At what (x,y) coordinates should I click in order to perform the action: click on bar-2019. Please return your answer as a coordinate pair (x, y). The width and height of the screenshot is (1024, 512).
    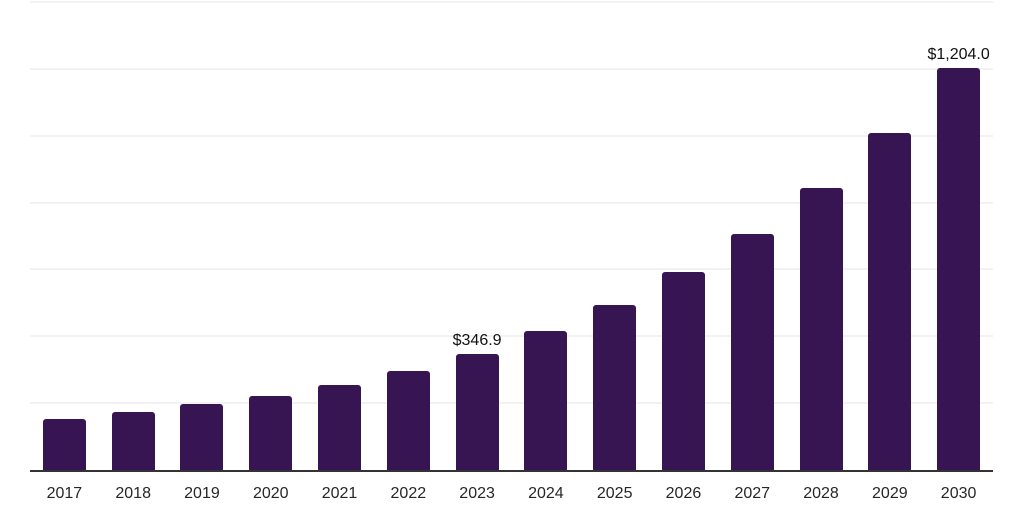
    Looking at the image, I should click on (202, 437).